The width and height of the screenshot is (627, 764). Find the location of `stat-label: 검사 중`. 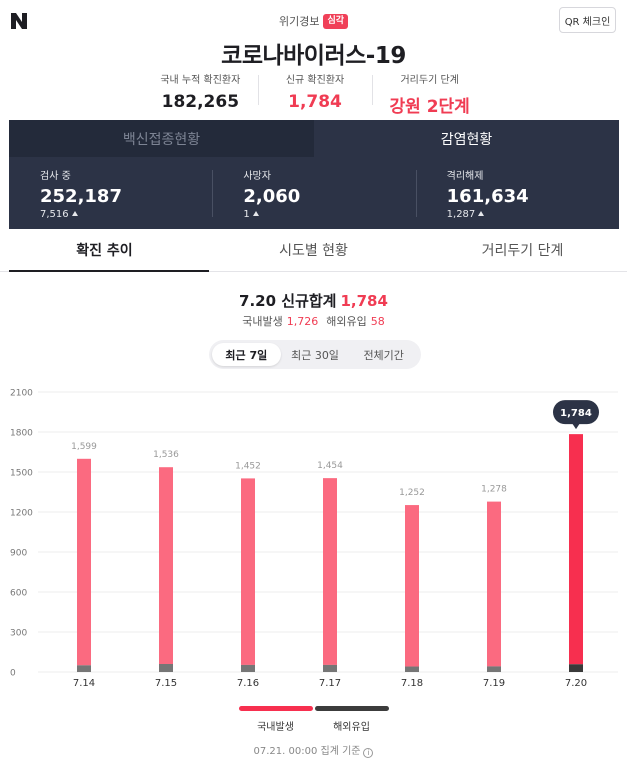

stat-label: 검사 중 is located at coordinates (55, 176).